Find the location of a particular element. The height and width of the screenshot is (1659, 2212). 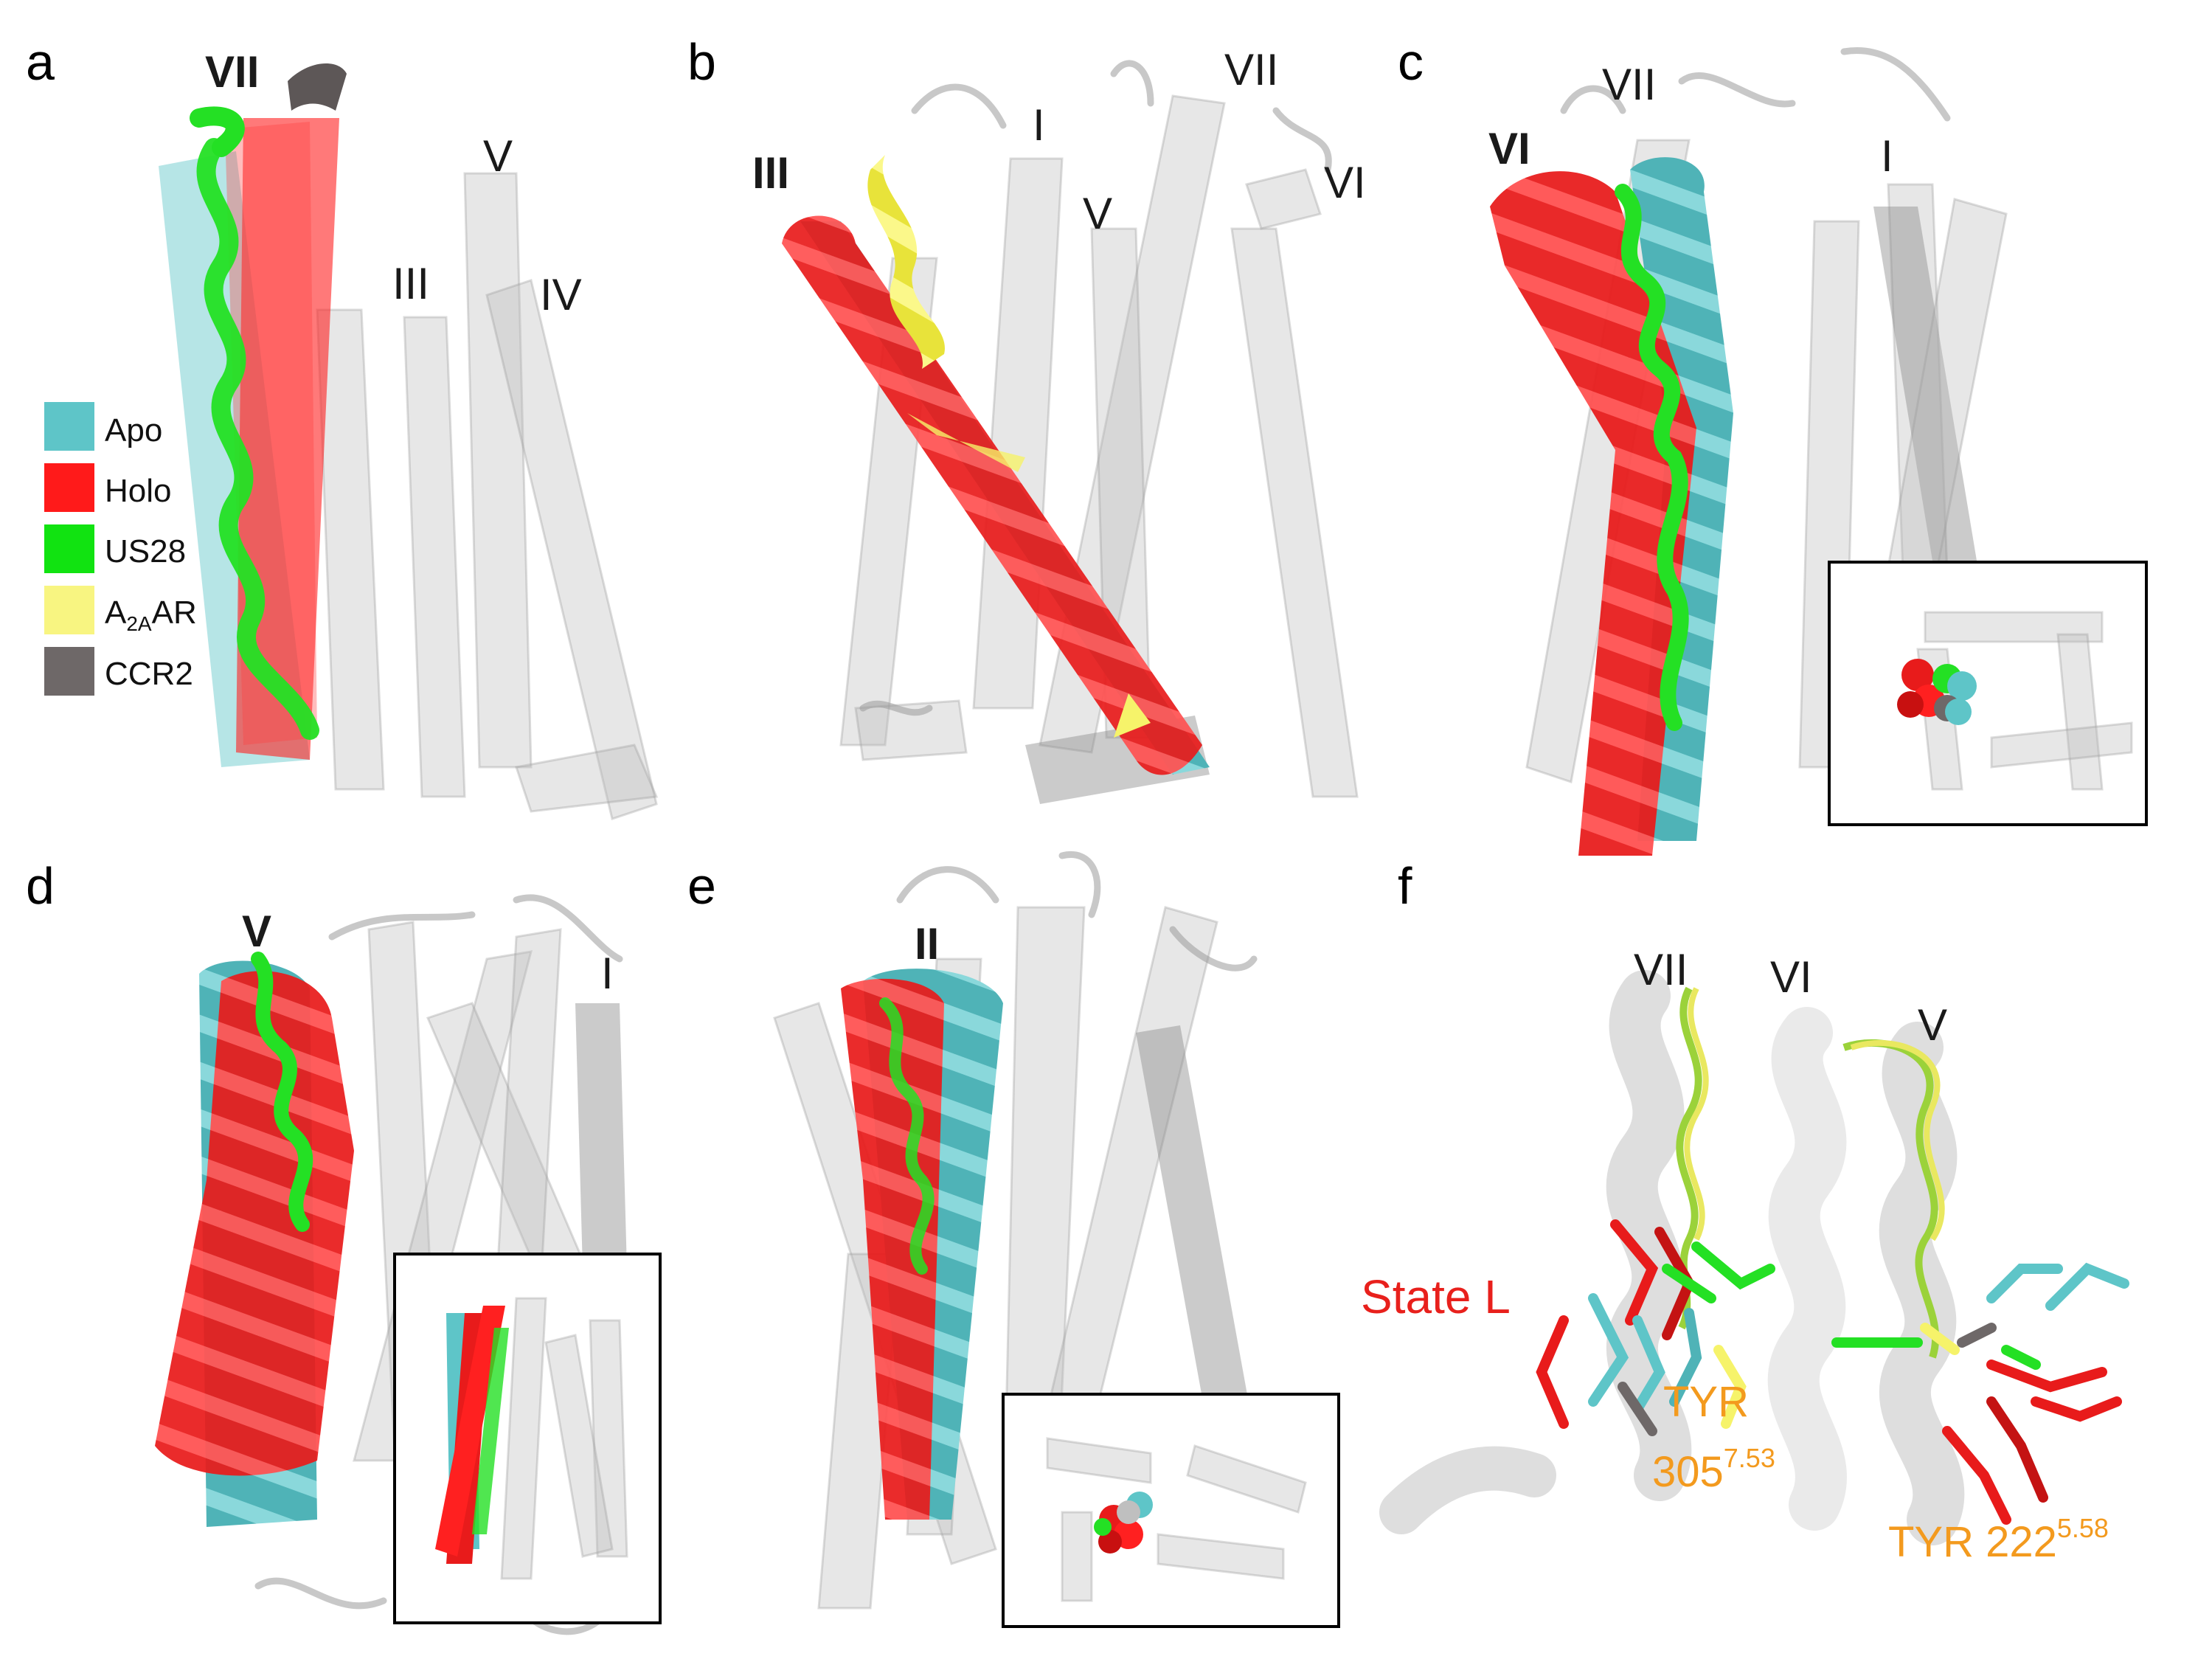

panel-f-helix-label-vii: VII is located at coordinates (1661, 969).